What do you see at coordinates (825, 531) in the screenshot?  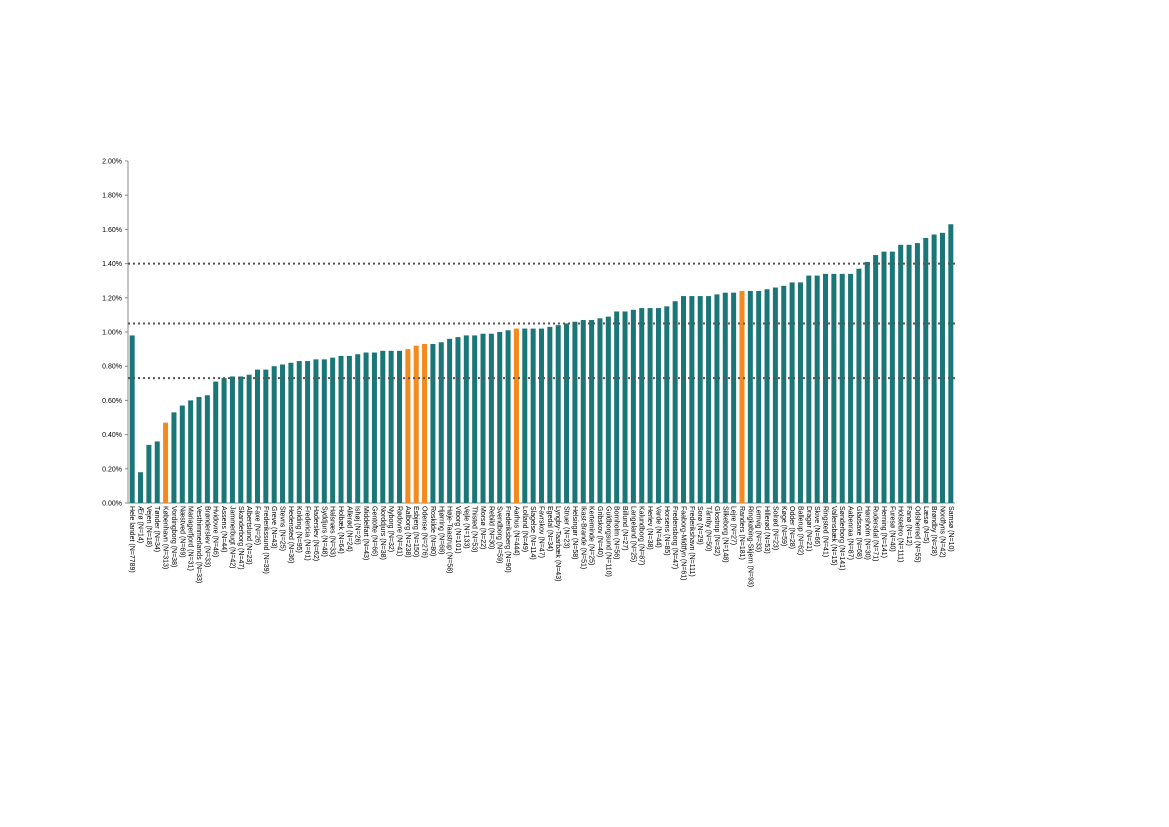 I see `x-tick-label: Ringsted (N=41)` at bounding box center [825, 531].